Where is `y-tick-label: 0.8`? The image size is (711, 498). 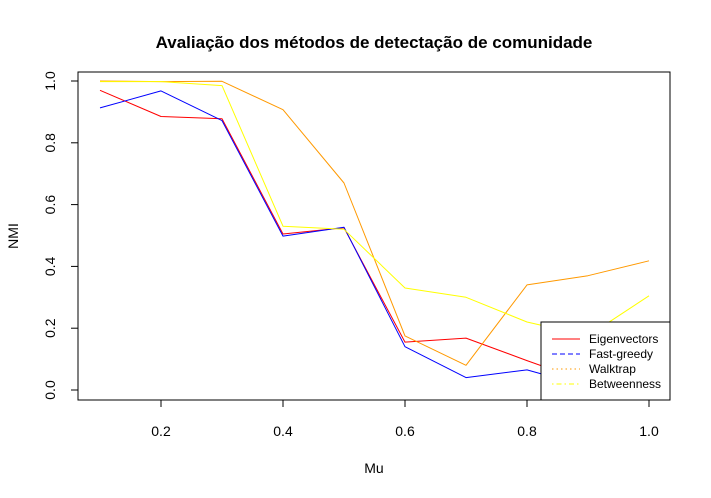
y-tick-label: 0.8 is located at coordinates (50, 143).